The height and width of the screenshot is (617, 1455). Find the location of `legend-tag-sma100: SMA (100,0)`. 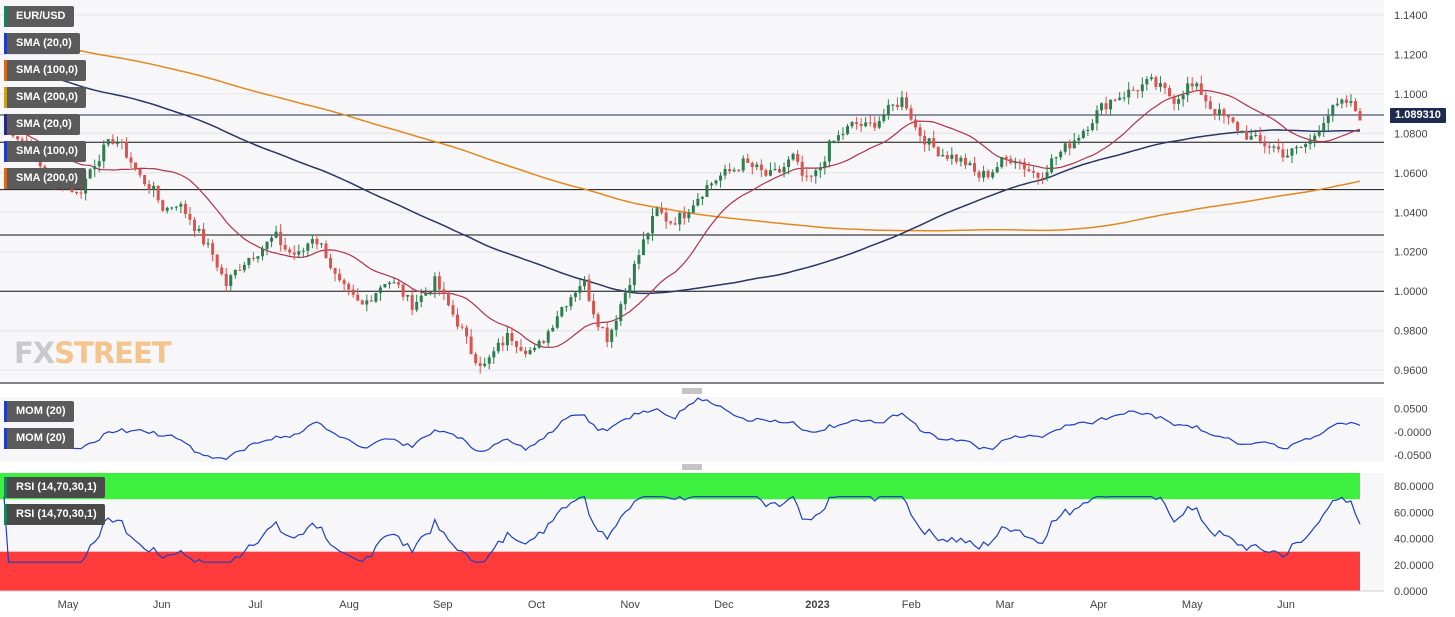

legend-tag-sma100: SMA (100,0) is located at coordinates (45, 70).